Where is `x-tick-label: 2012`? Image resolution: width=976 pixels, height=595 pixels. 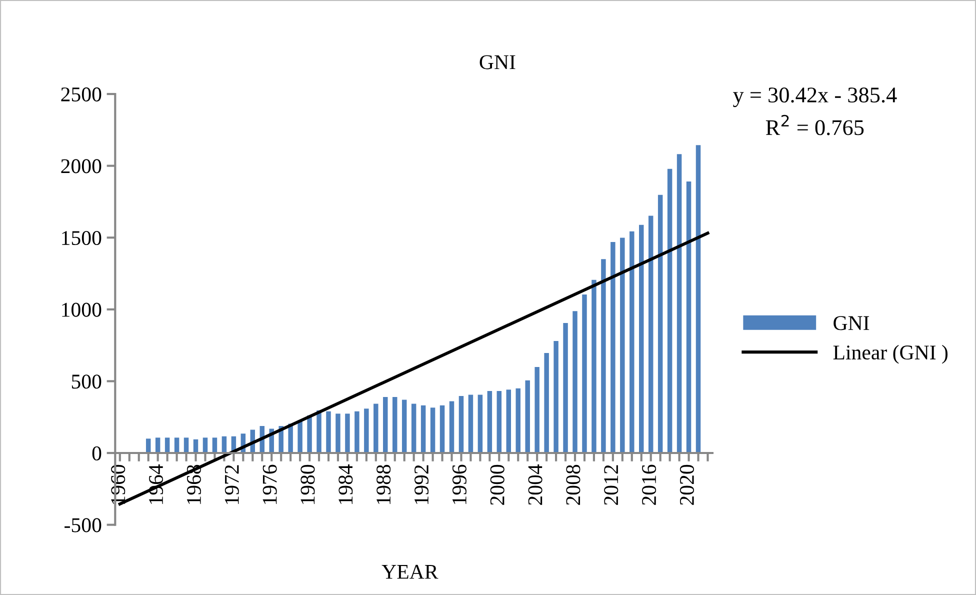 x-tick-label: 2012 is located at coordinates (611, 485).